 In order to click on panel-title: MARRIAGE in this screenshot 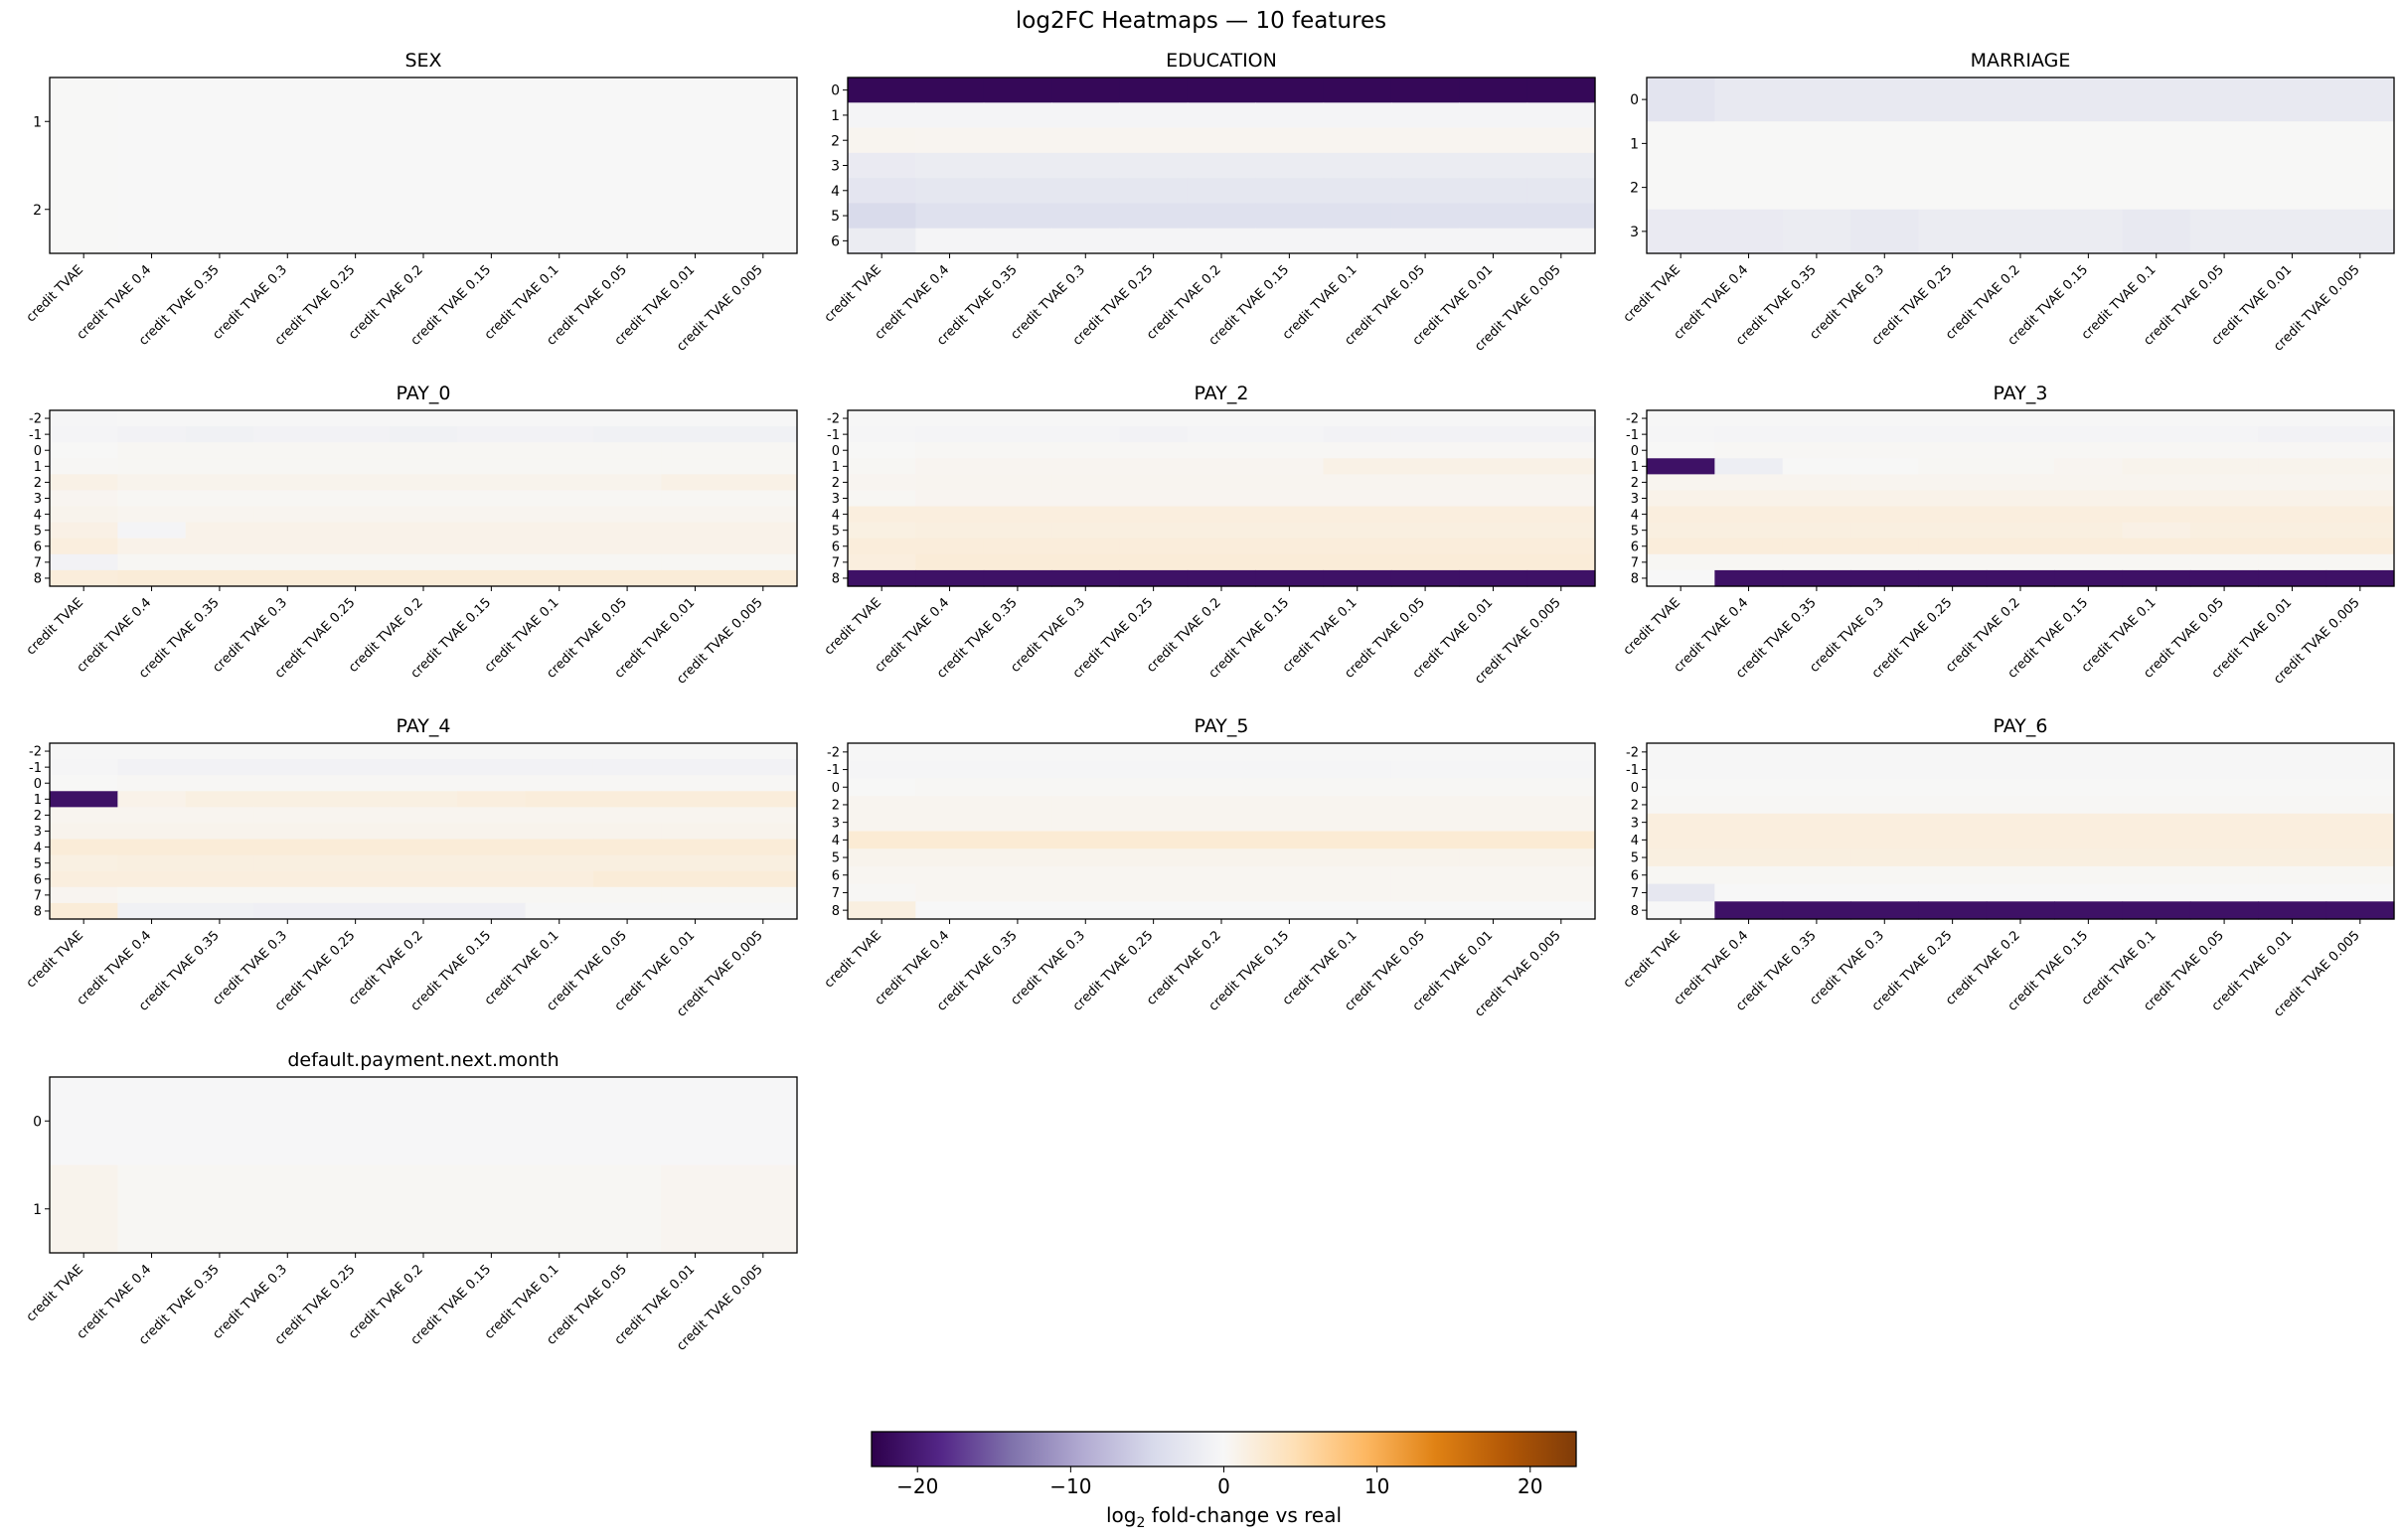, I will do `click(2021, 61)`.